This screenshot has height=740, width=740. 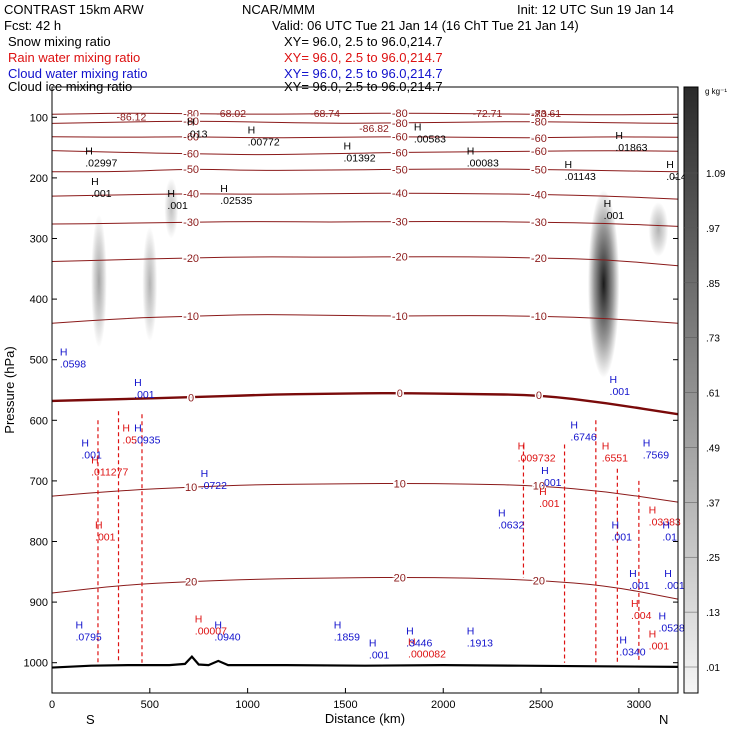 I want to click on legend-snow-label: Snow mixing ratio, so click(x=59, y=41).